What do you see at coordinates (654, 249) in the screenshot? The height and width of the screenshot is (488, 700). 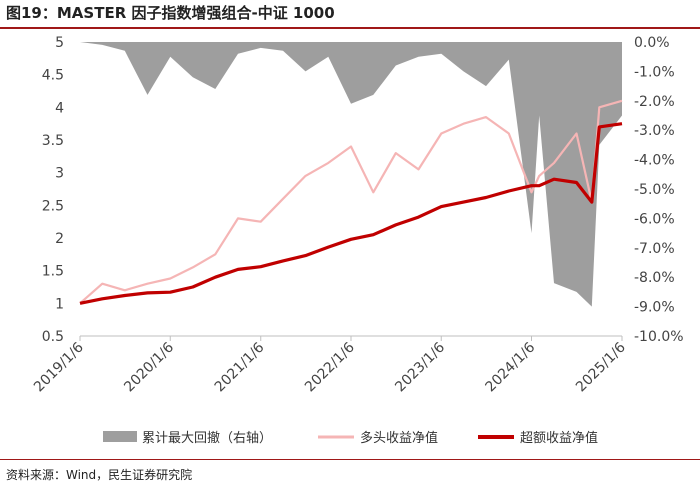 I see `y-right-tick: -7.0%` at bounding box center [654, 249].